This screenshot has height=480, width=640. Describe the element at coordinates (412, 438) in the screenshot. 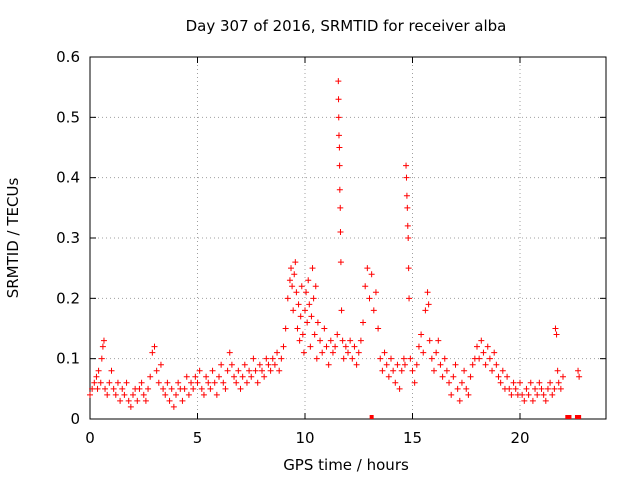

I see `x-tick-label: 15` at that location.